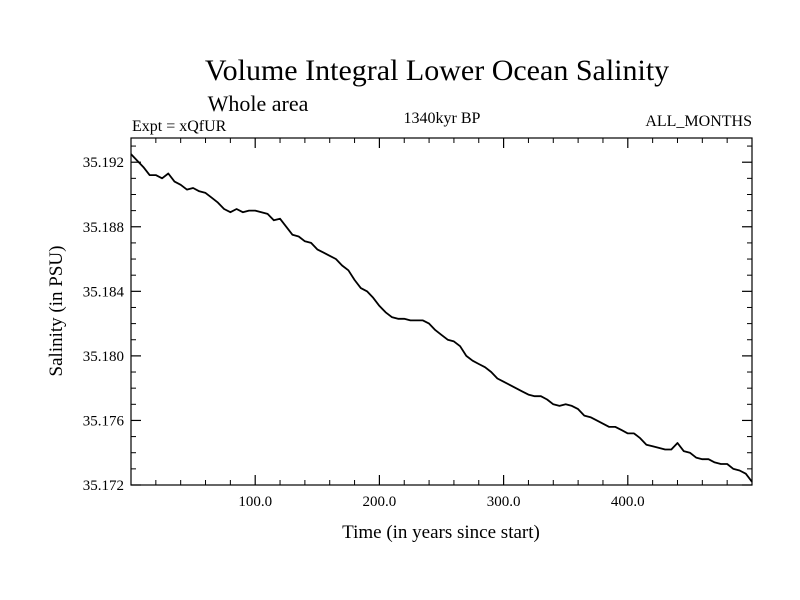 This screenshot has height=600, width=800. I want to click on chart-subtitle: Whole area, so click(258, 103).